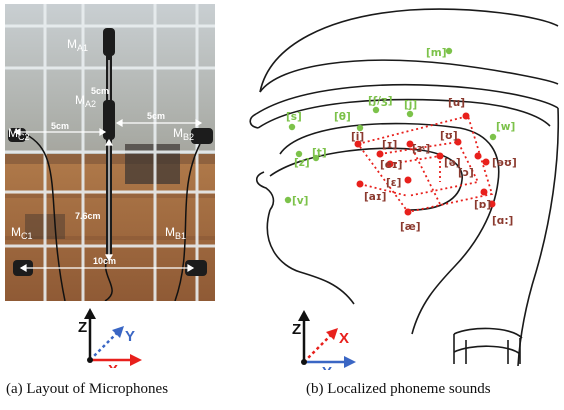 Image resolution: width=564 pixels, height=410 pixels. I want to click on phoneme-theta: [θ], so click(342, 117).